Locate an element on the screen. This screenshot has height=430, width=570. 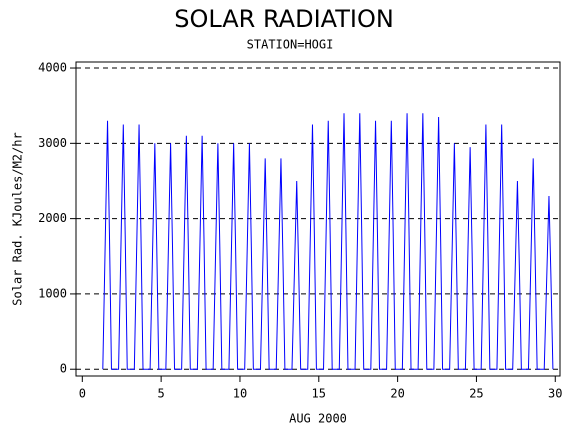
x-axis-label: AUG 2000 is located at coordinates (318, 419).